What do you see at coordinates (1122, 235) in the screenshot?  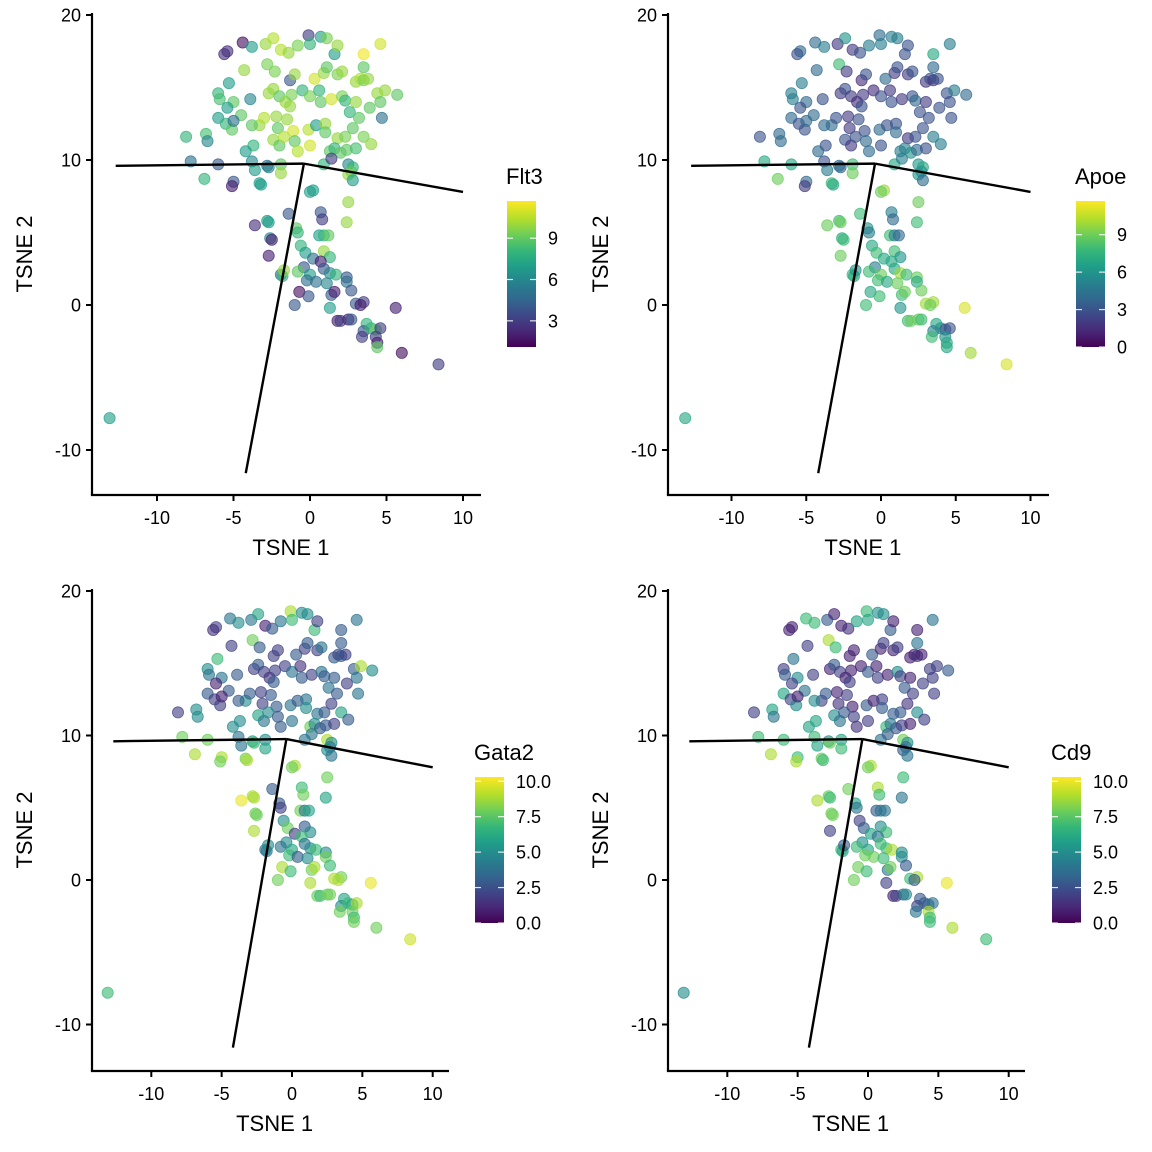 I see `legend-tick-label: 9` at bounding box center [1122, 235].